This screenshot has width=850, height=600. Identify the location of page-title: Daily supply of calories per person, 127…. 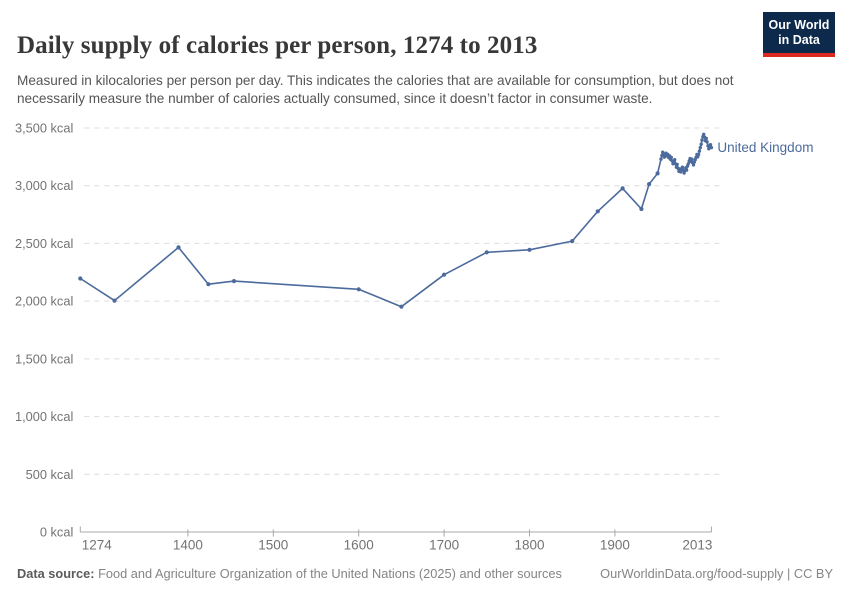
(277, 45).